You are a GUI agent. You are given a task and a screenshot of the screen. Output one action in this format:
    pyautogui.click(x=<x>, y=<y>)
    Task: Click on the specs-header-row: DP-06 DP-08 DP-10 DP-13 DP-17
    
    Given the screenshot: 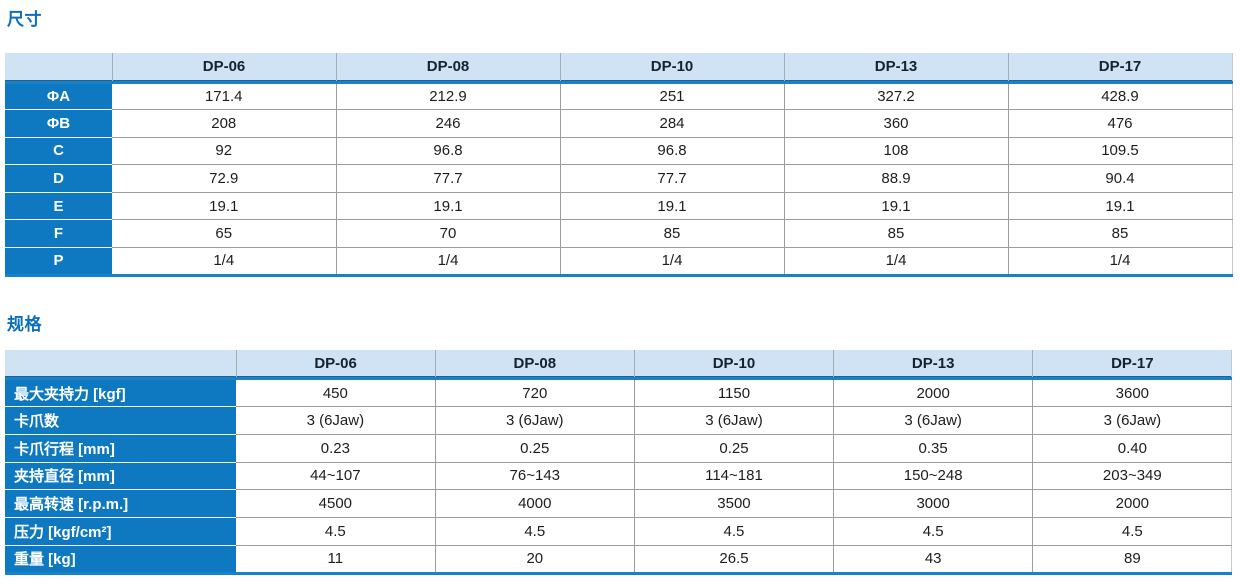 What is the action you would take?
    pyautogui.click(x=619, y=365)
    